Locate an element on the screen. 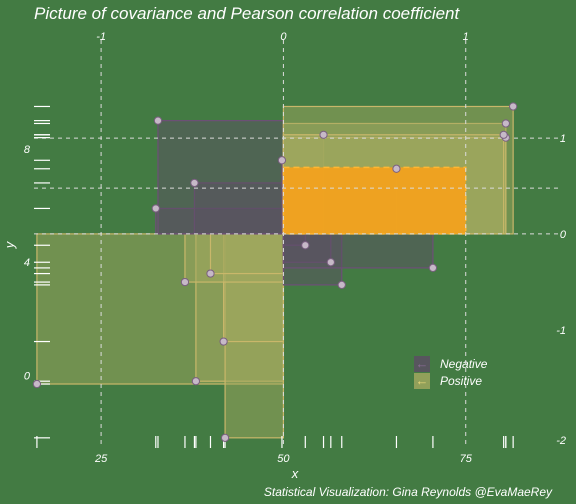  x-tick-label: 50 is located at coordinates (283, 459).